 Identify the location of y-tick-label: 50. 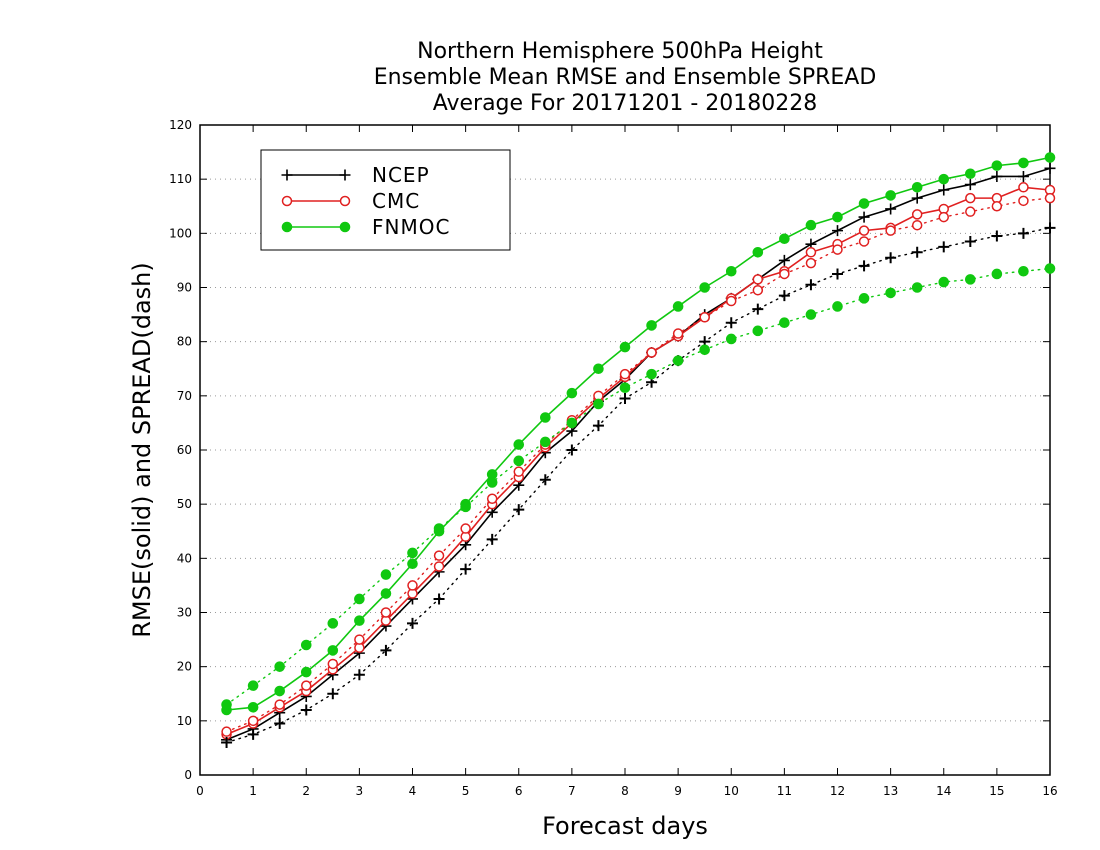
(184, 504).